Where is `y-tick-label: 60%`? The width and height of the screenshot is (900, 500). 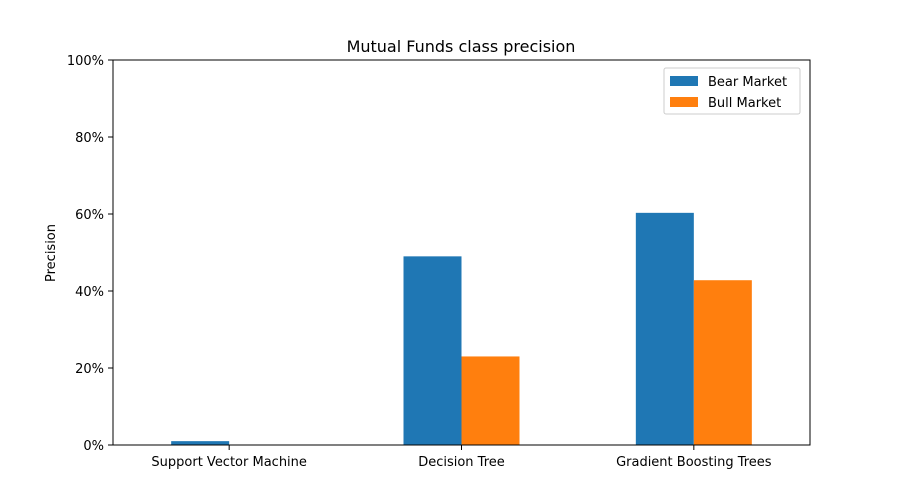
y-tick-label: 60% is located at coordinates (89, 215).